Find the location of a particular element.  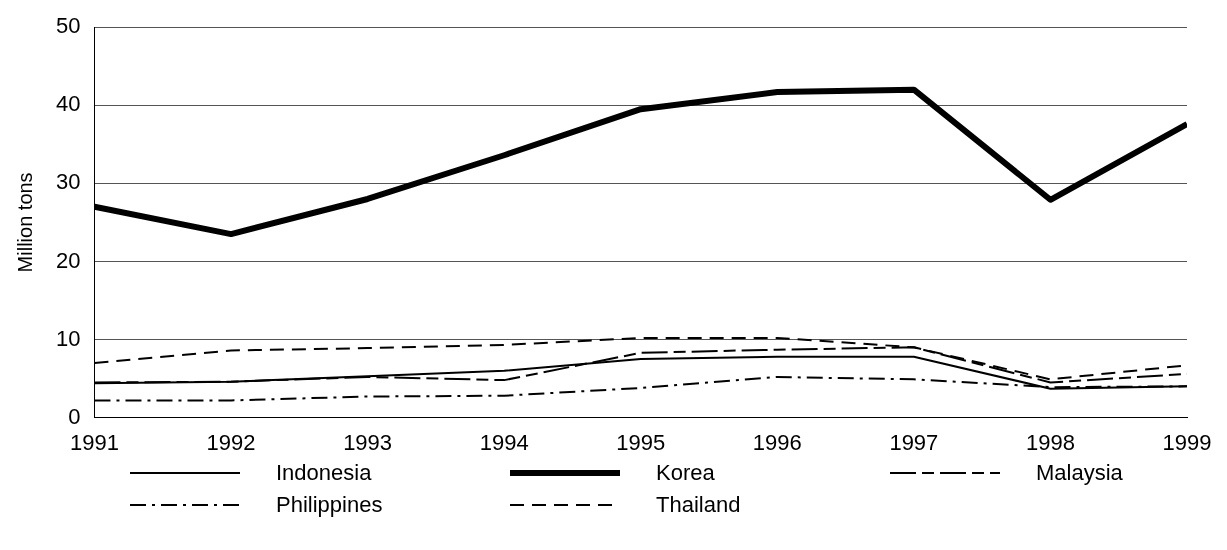

legend-label: Philippines is located at coordinates (329, 505).